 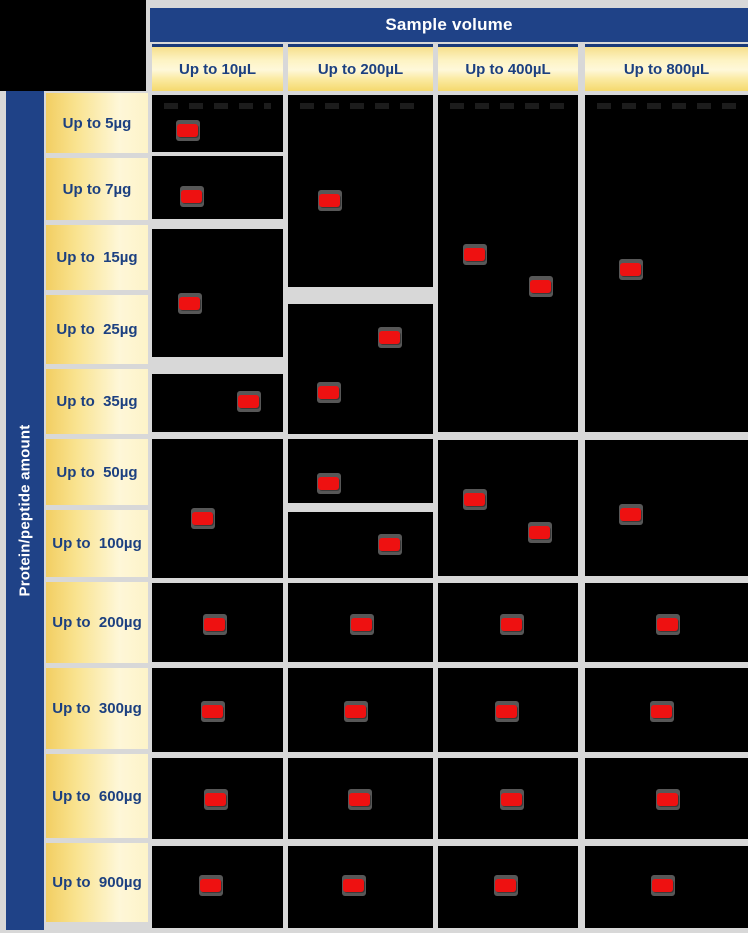 I want to click on row-label-10: Up to 900µg, so click(x=97, y=882).